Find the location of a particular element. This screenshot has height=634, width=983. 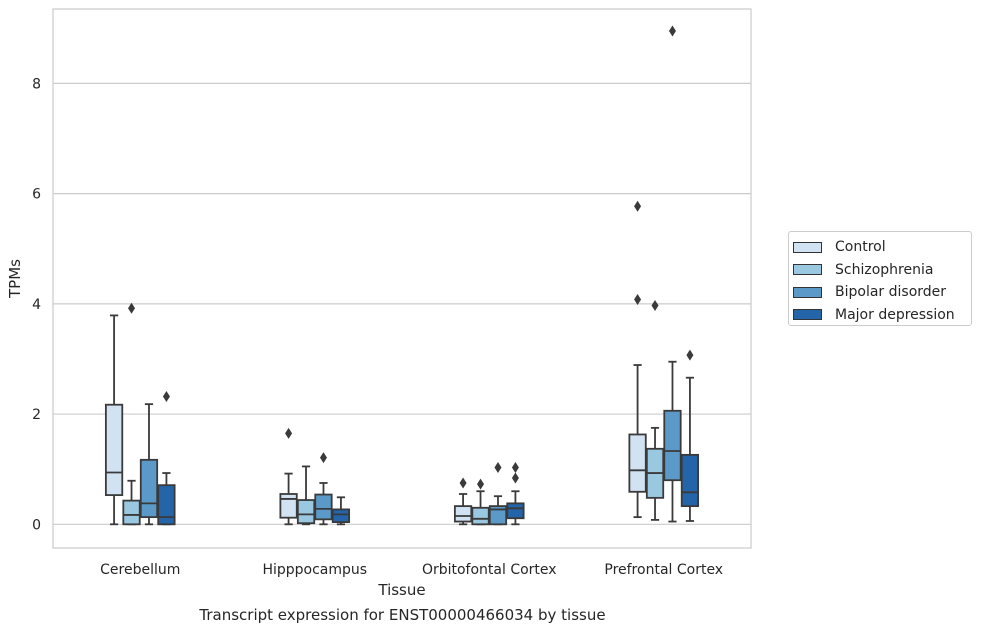

y-tick-label: 4 is located at coordinates (36, 305).